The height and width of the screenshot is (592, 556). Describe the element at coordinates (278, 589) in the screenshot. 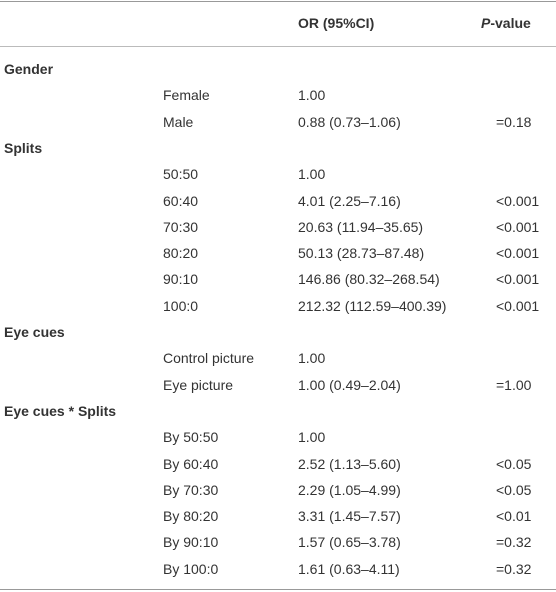

I see `bottom-rule` at that location.